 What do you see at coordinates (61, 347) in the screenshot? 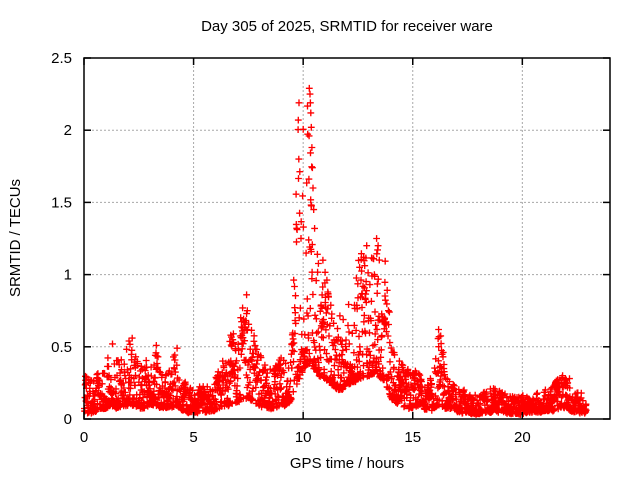
I see `y-tick-label: 0.5` at bounding box center [61, 347].